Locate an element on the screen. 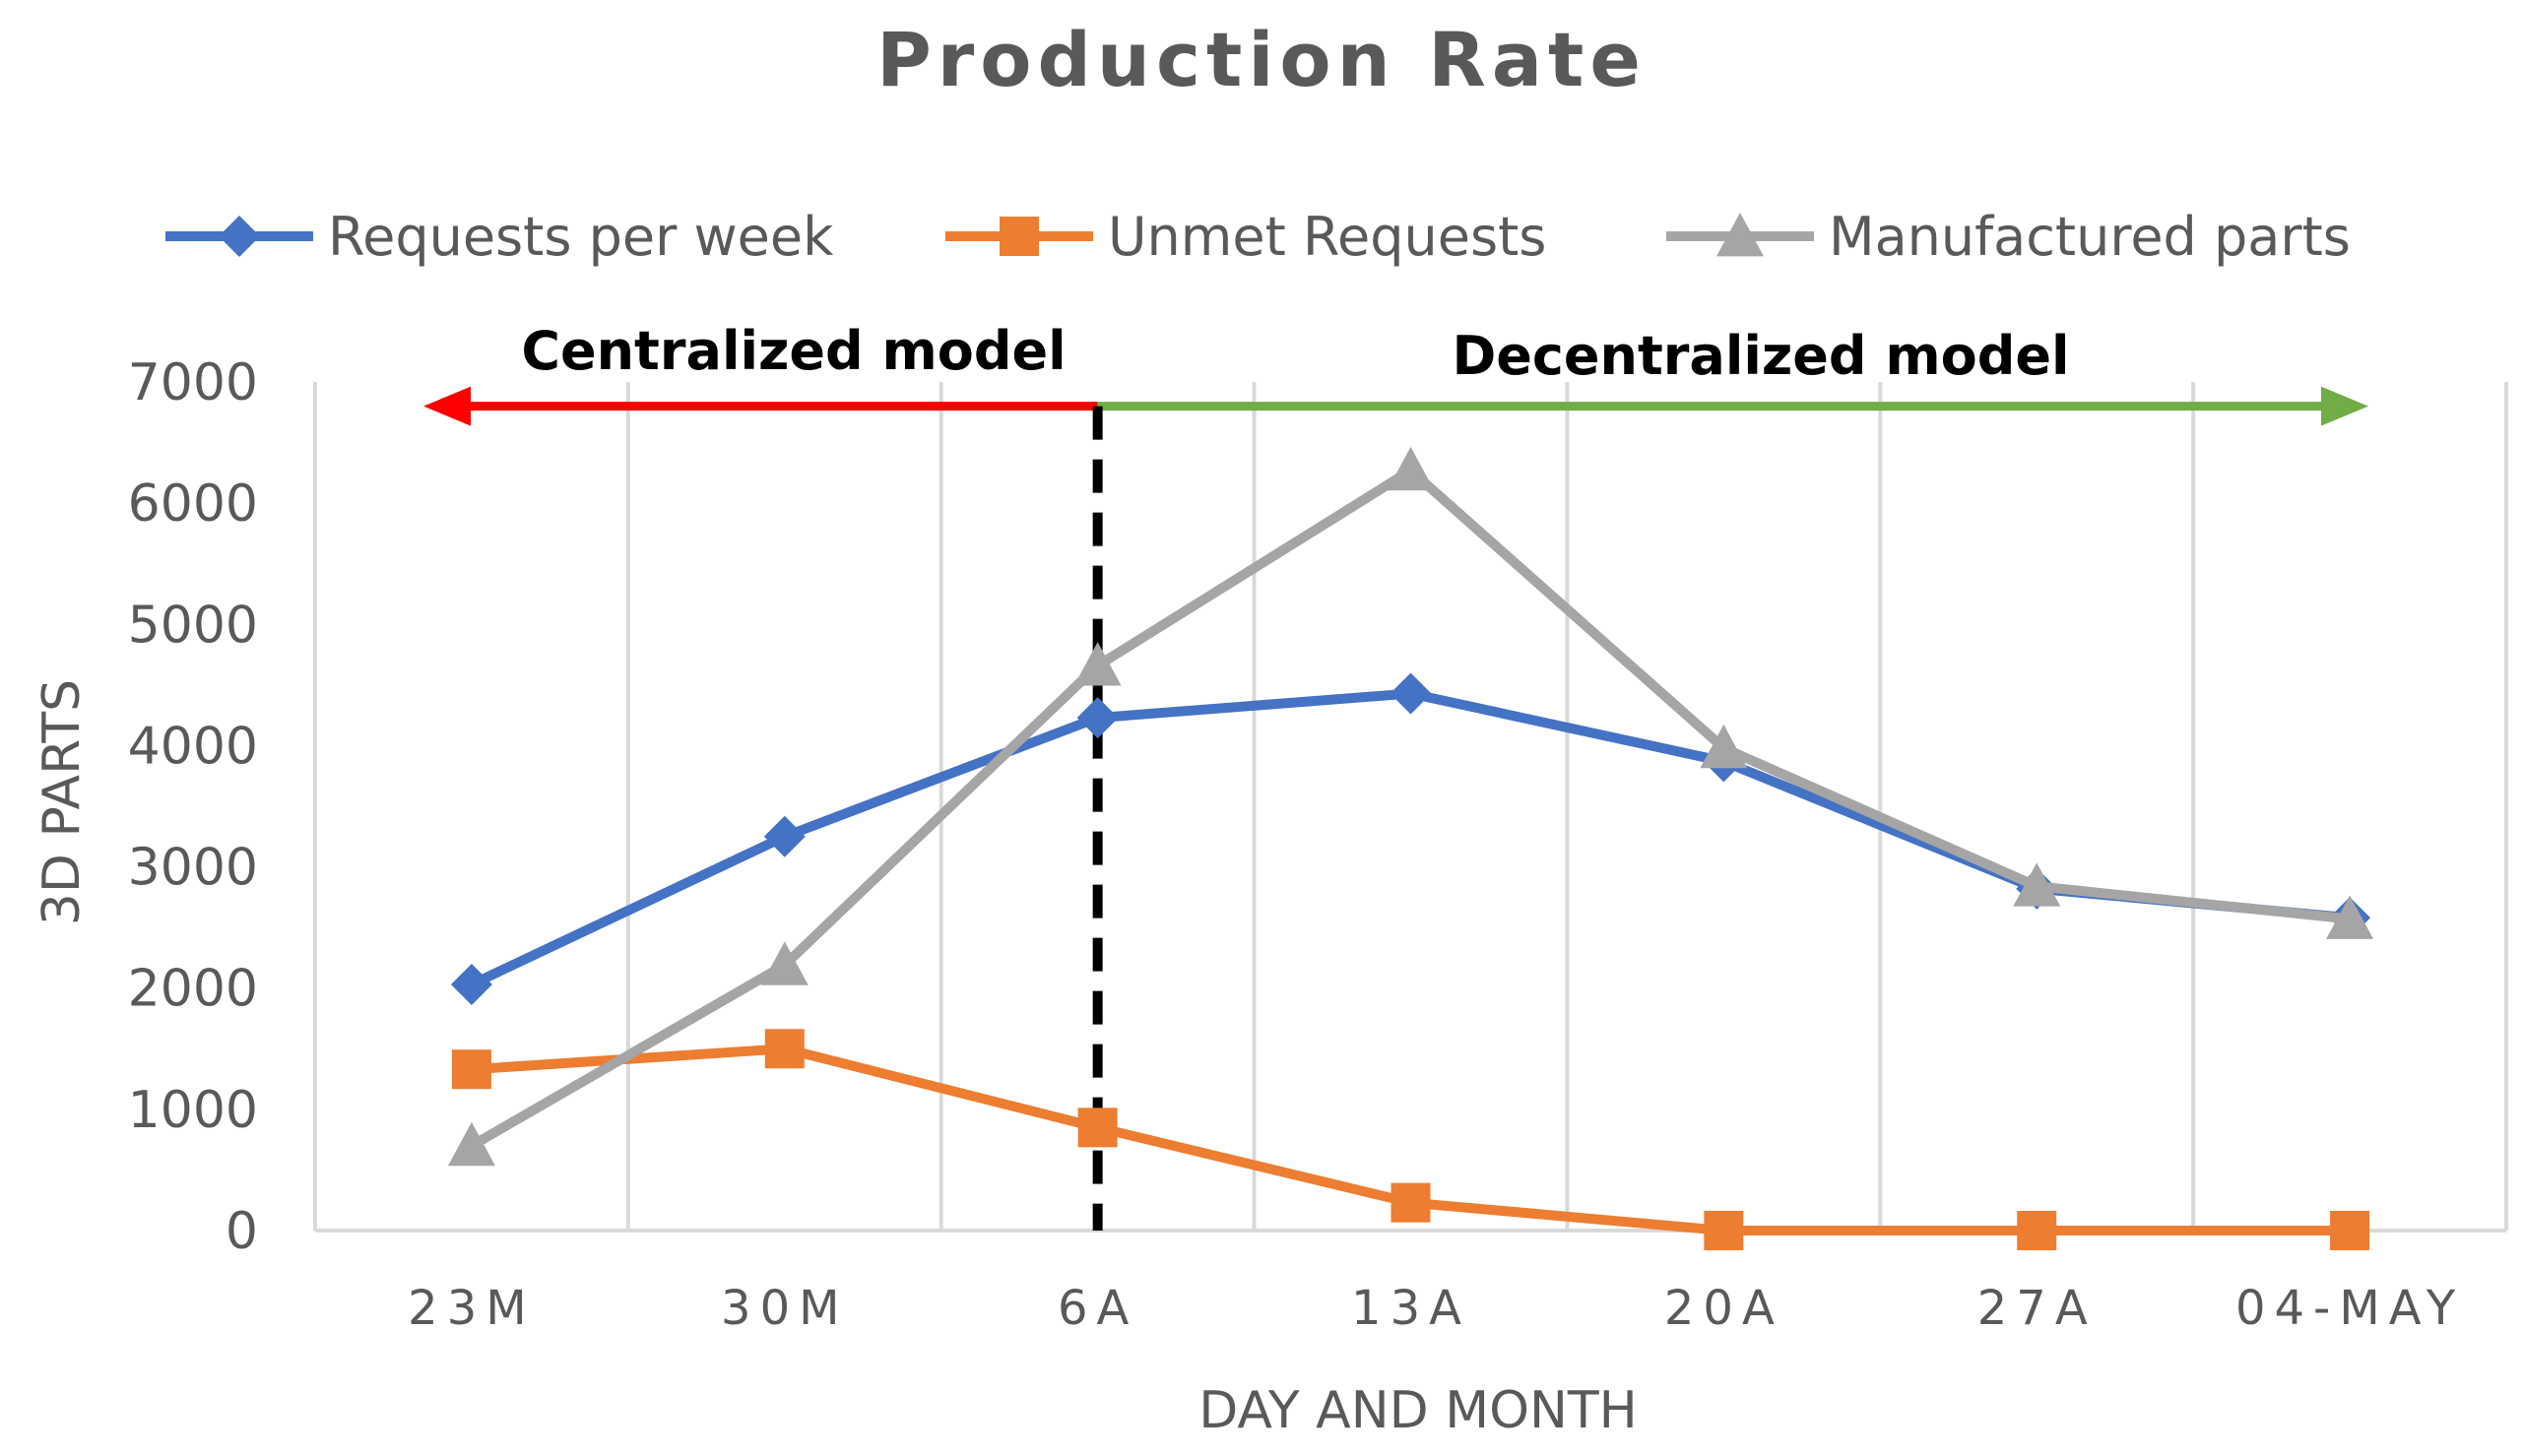 This screenshot has width=2523, height=1456. x-axis-label: DAY AND MONTH is located at coordinates (1418, 1410).